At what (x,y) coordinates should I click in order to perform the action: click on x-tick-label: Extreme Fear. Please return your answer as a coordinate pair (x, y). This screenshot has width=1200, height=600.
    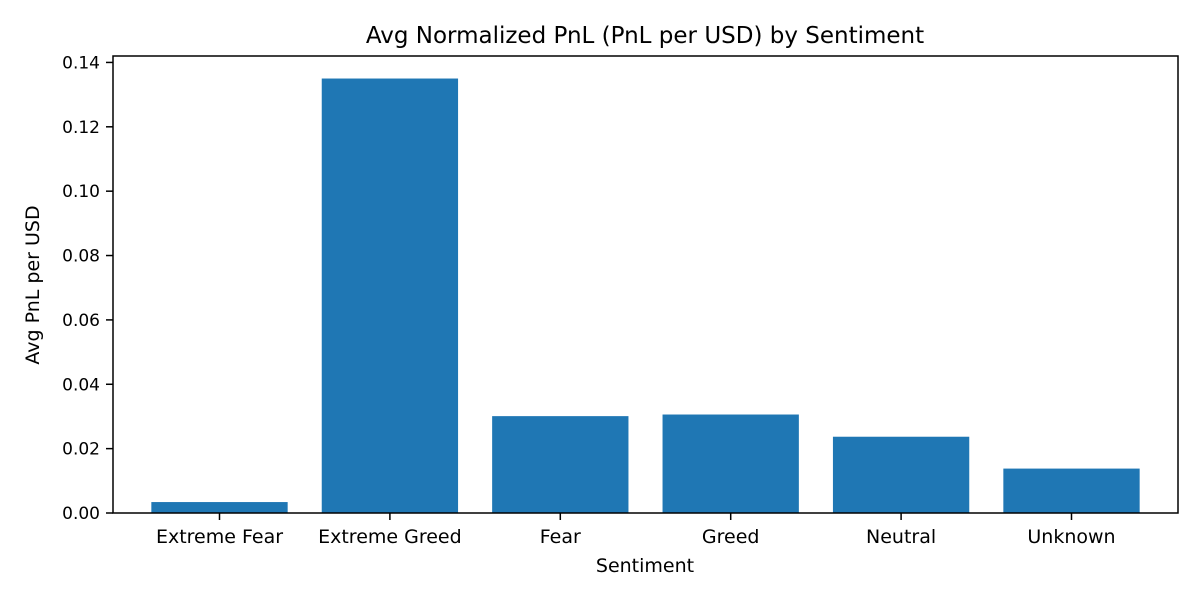
    Looking at the image, I should click on (219, 537).